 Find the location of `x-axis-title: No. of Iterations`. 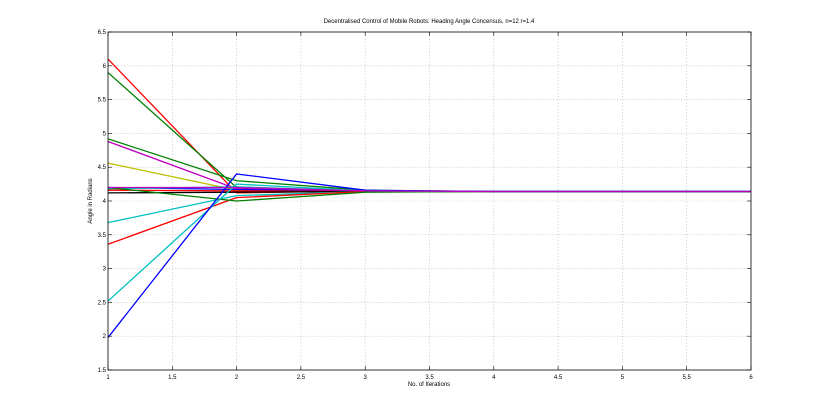

x-axis-title: No. of Iterations is located at coordinates (429, 385).